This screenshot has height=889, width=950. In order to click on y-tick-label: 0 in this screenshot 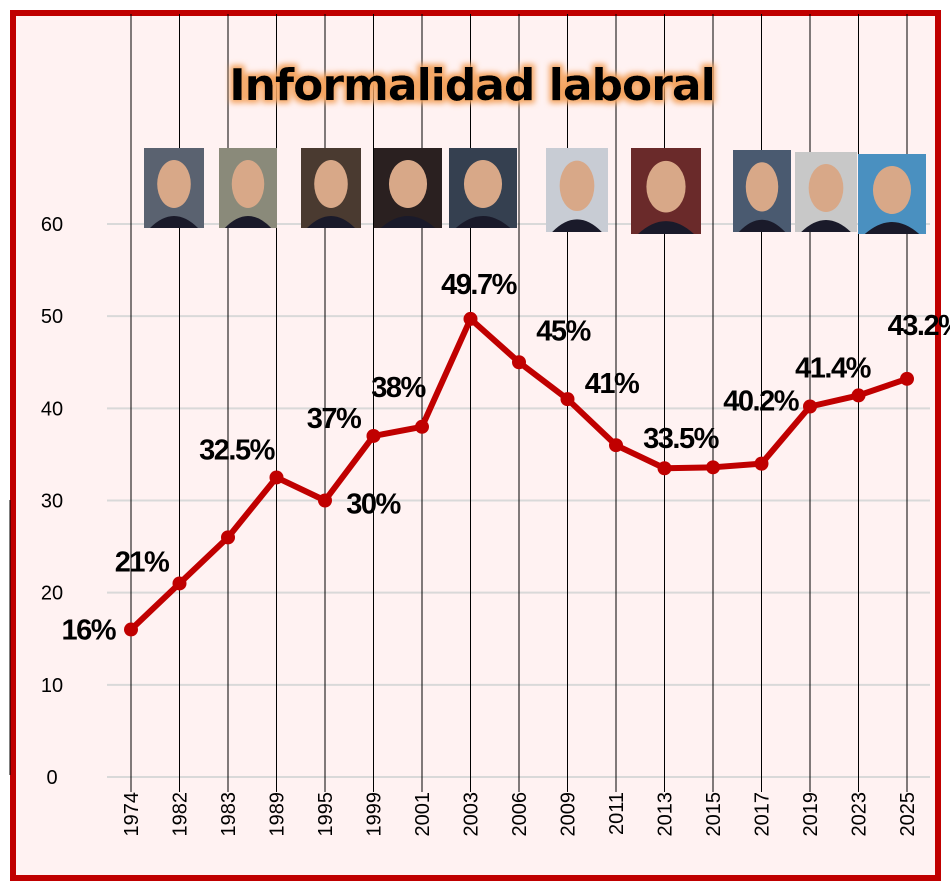, I will do `click(51, 778)`.